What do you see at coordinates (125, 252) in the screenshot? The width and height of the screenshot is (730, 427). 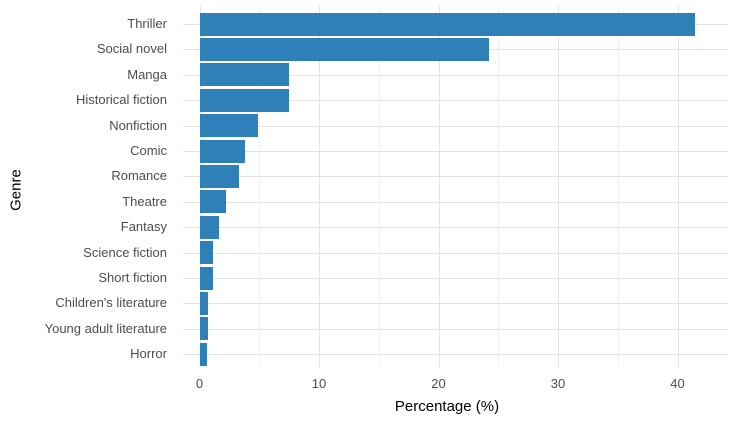 I see `category-label: Science fiction` at bounding box center [125, 252].